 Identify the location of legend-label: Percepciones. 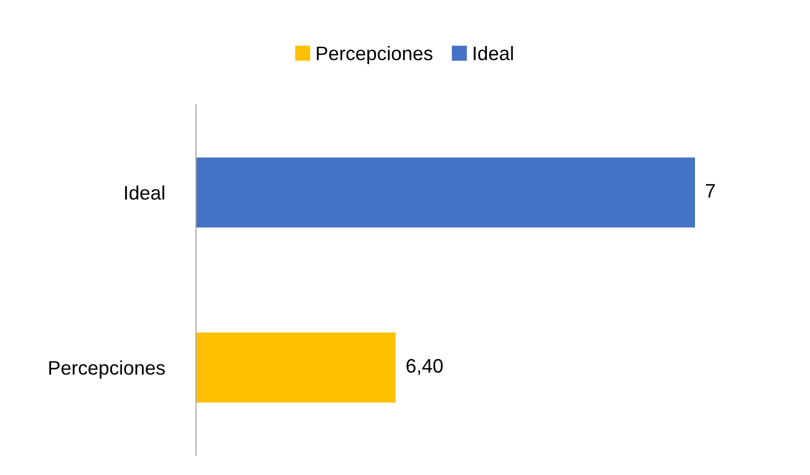
(374, 55).